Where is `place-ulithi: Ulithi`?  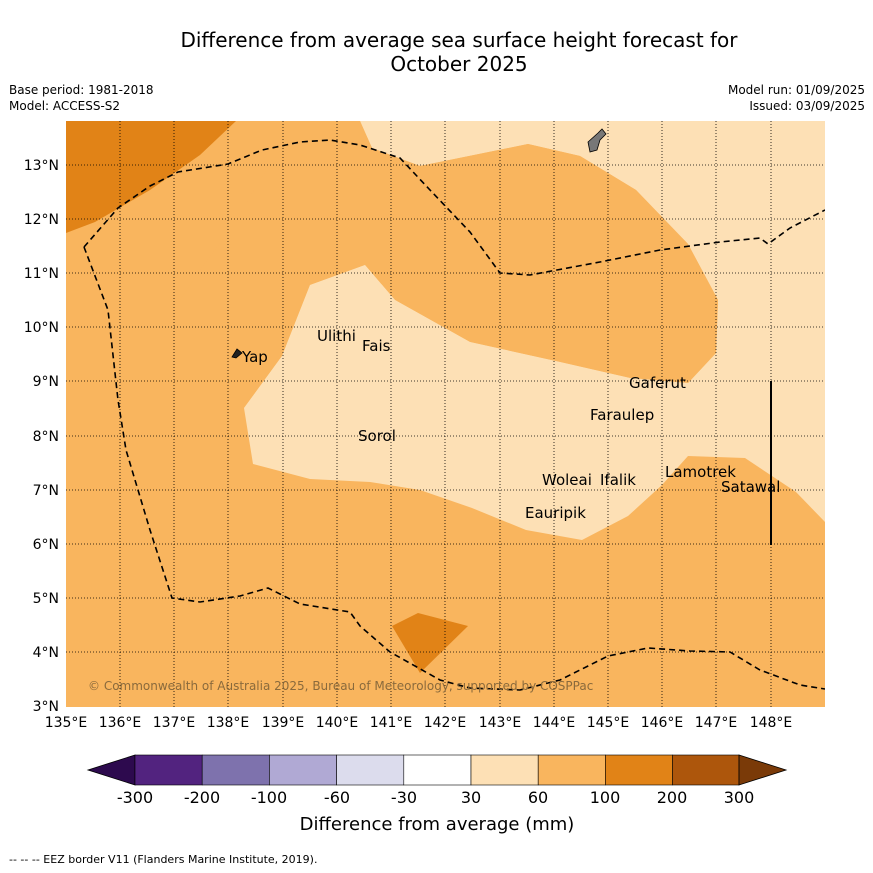
place-ulithi: Ulithi is located at coordinates (336, 336).